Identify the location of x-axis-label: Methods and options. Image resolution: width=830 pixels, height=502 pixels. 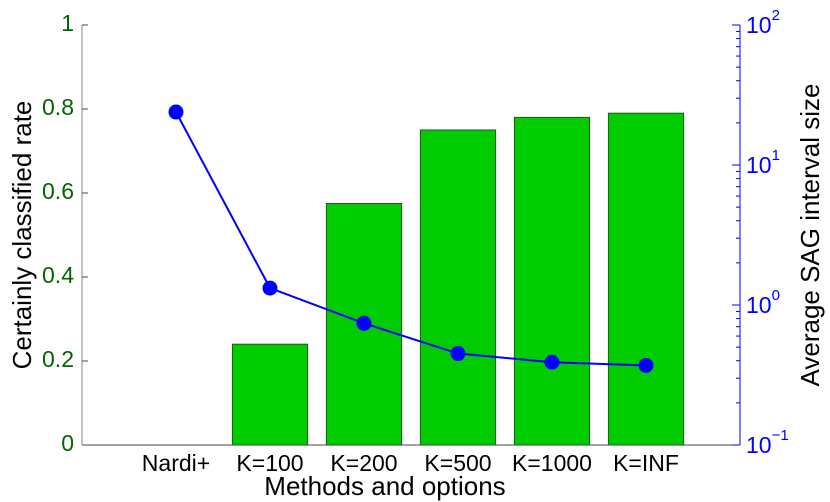
(384, 486).